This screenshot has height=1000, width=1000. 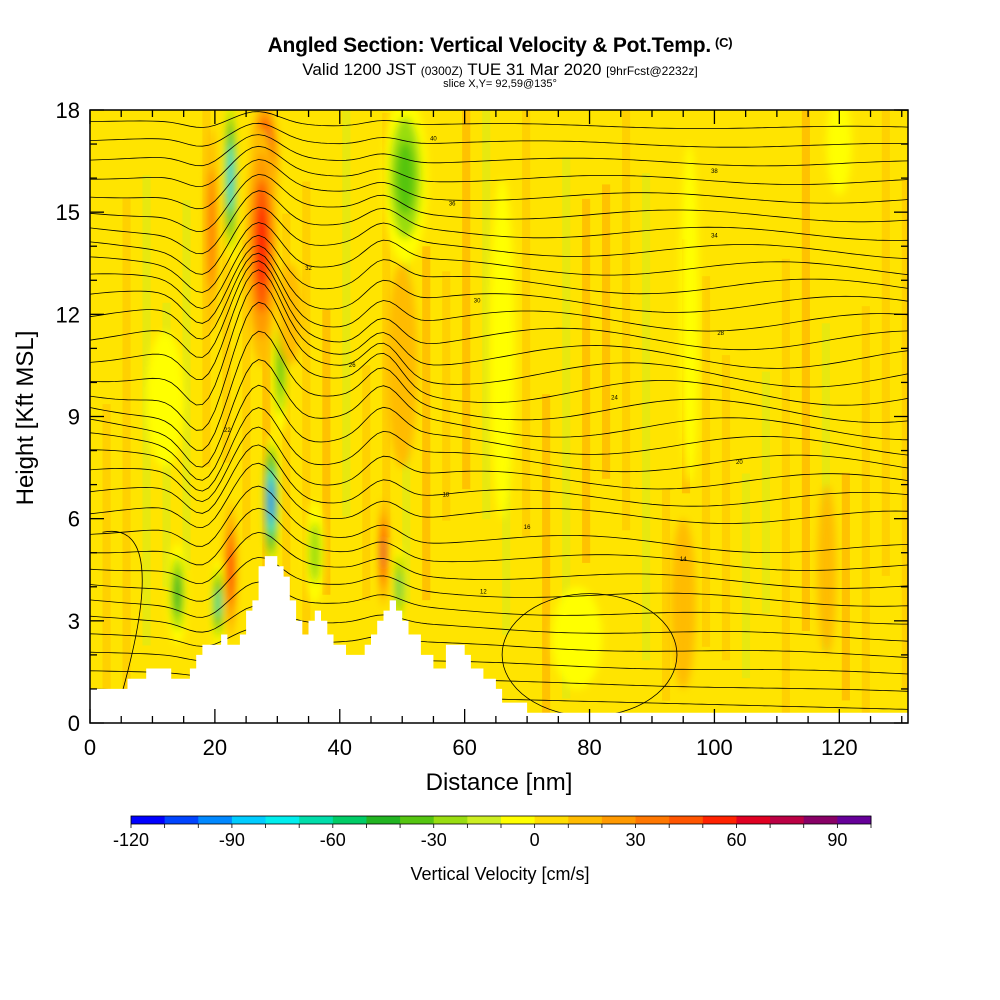 I want to click on colorbar-tick-label: 60, so click(x=736, y=840).